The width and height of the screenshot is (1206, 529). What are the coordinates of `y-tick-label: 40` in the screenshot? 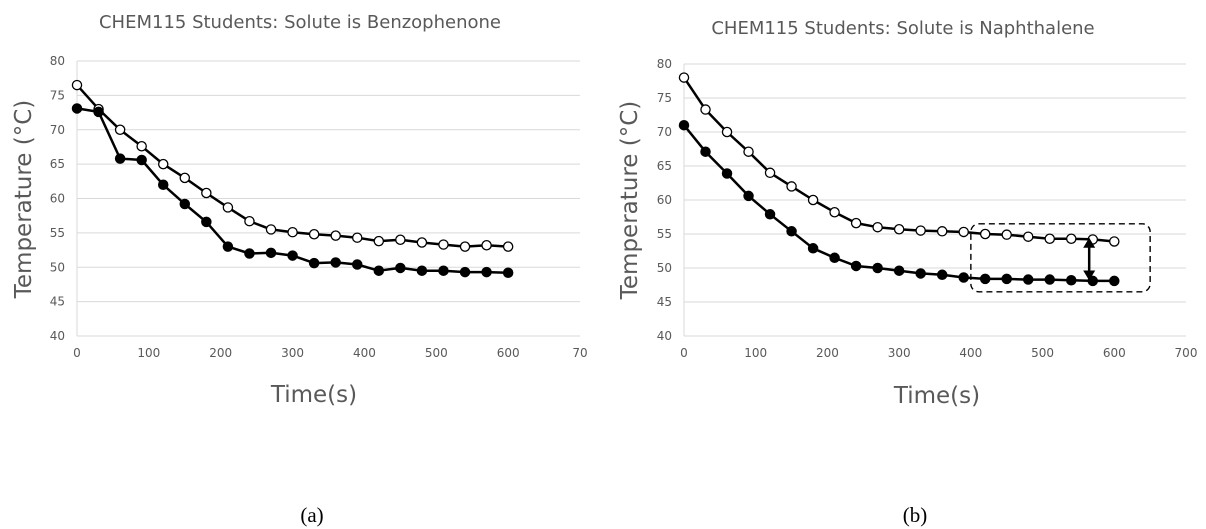 It's located at (57, 336).